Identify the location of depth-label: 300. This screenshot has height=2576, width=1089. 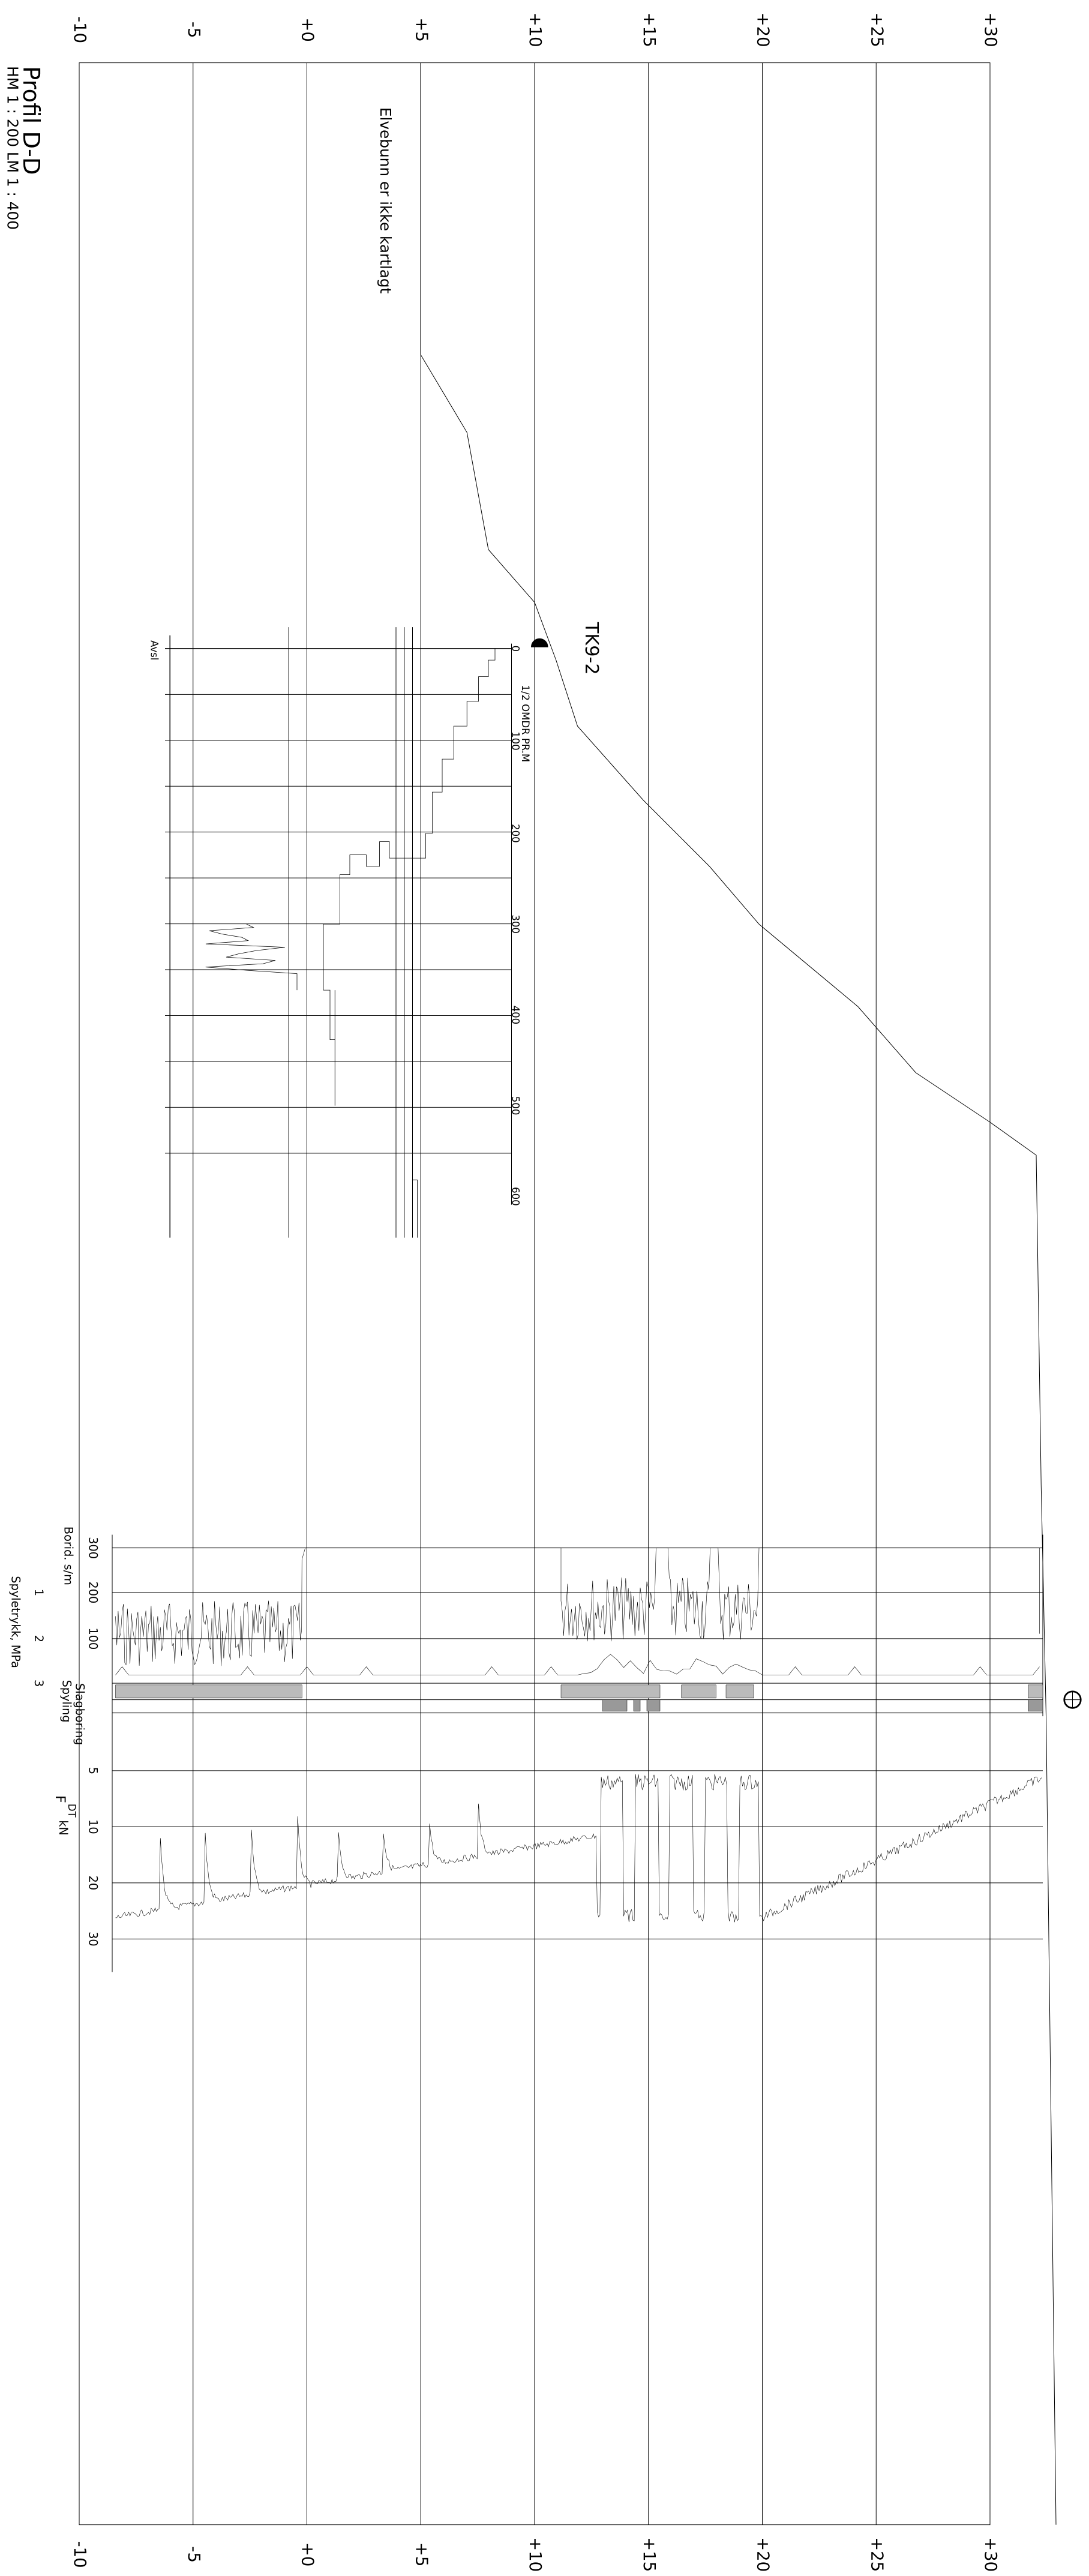
(515, 924).